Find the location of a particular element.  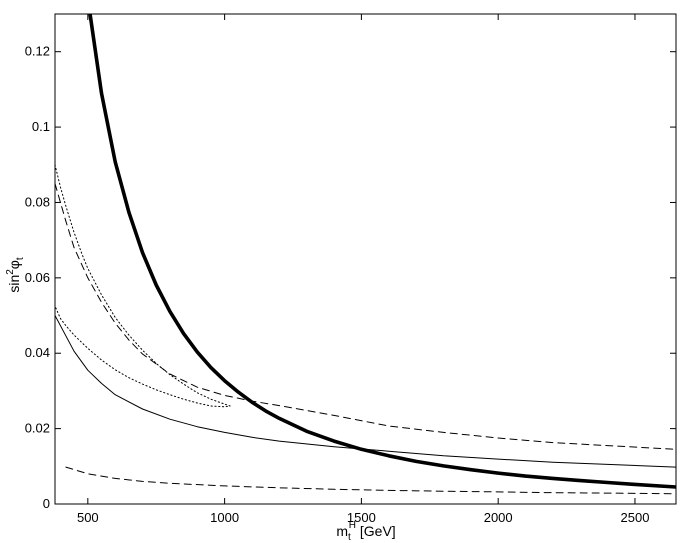

series-line-4-dashed is located at coordinates (370, 480).